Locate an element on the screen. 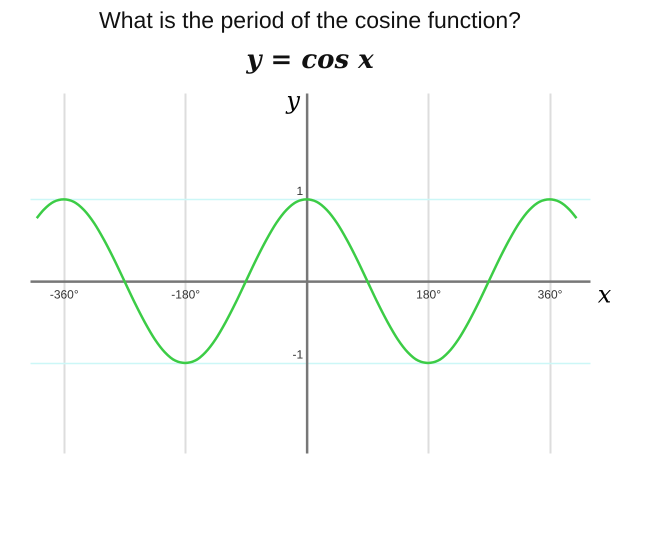 This screenshot has width=652, height=546. chart-subtitle: y = cos x is located at coordinates (309, 60).